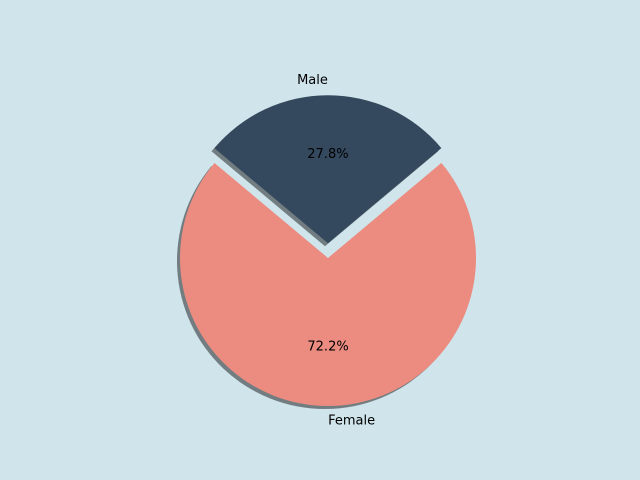 The image size is (640, 480). I want to click on slice-label: Female, so click(351, 420).